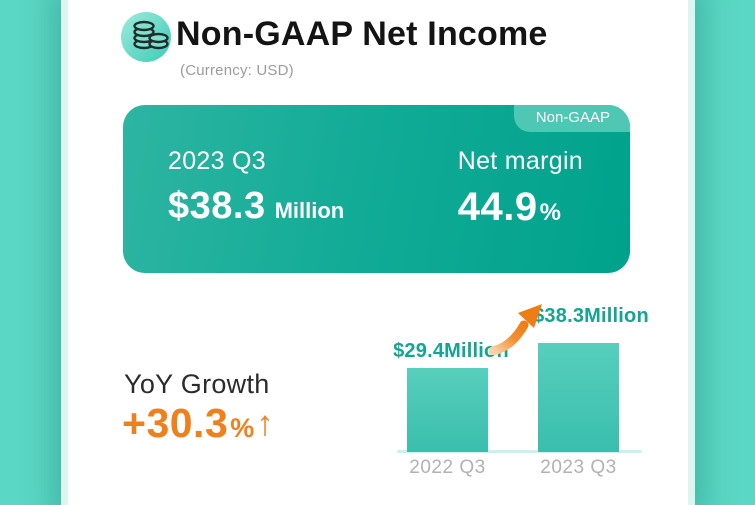 The height and width of the screenshot is (505, 755). Describe the element at coordinates (517, 330) in the screenshot. I see `growth-trend-arrow-icon` at that location.